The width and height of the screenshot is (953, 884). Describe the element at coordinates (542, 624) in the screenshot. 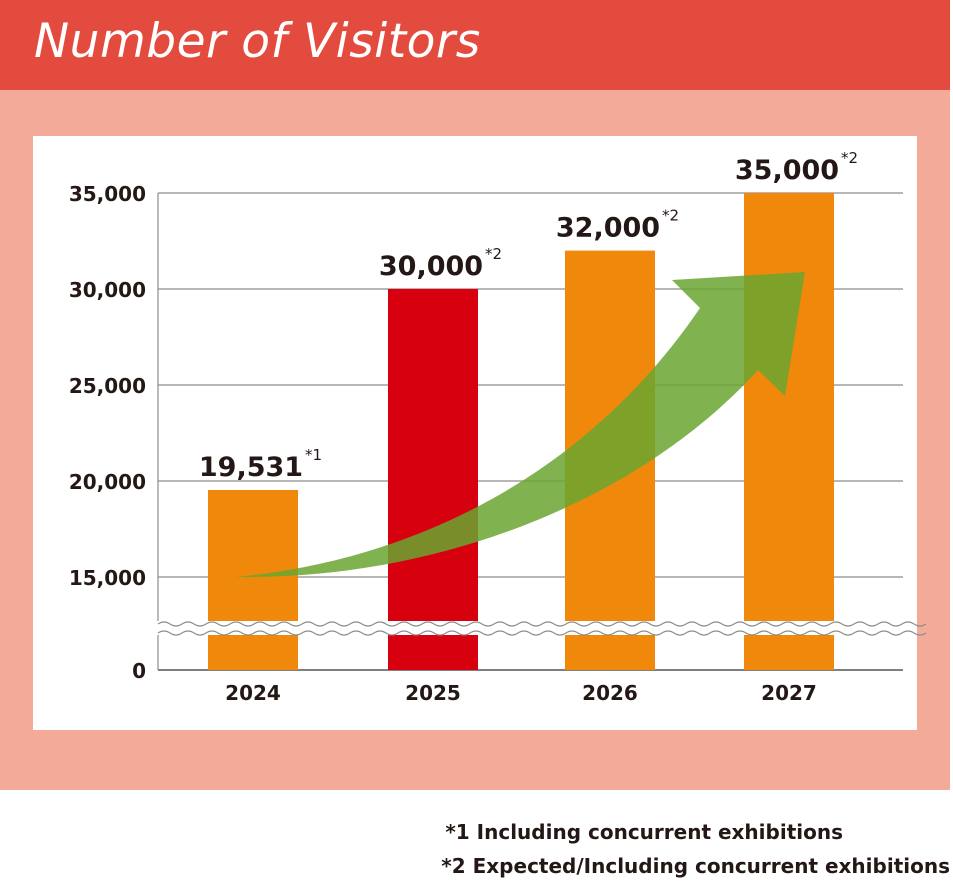

I see `axis-break-wave-top` at that location.